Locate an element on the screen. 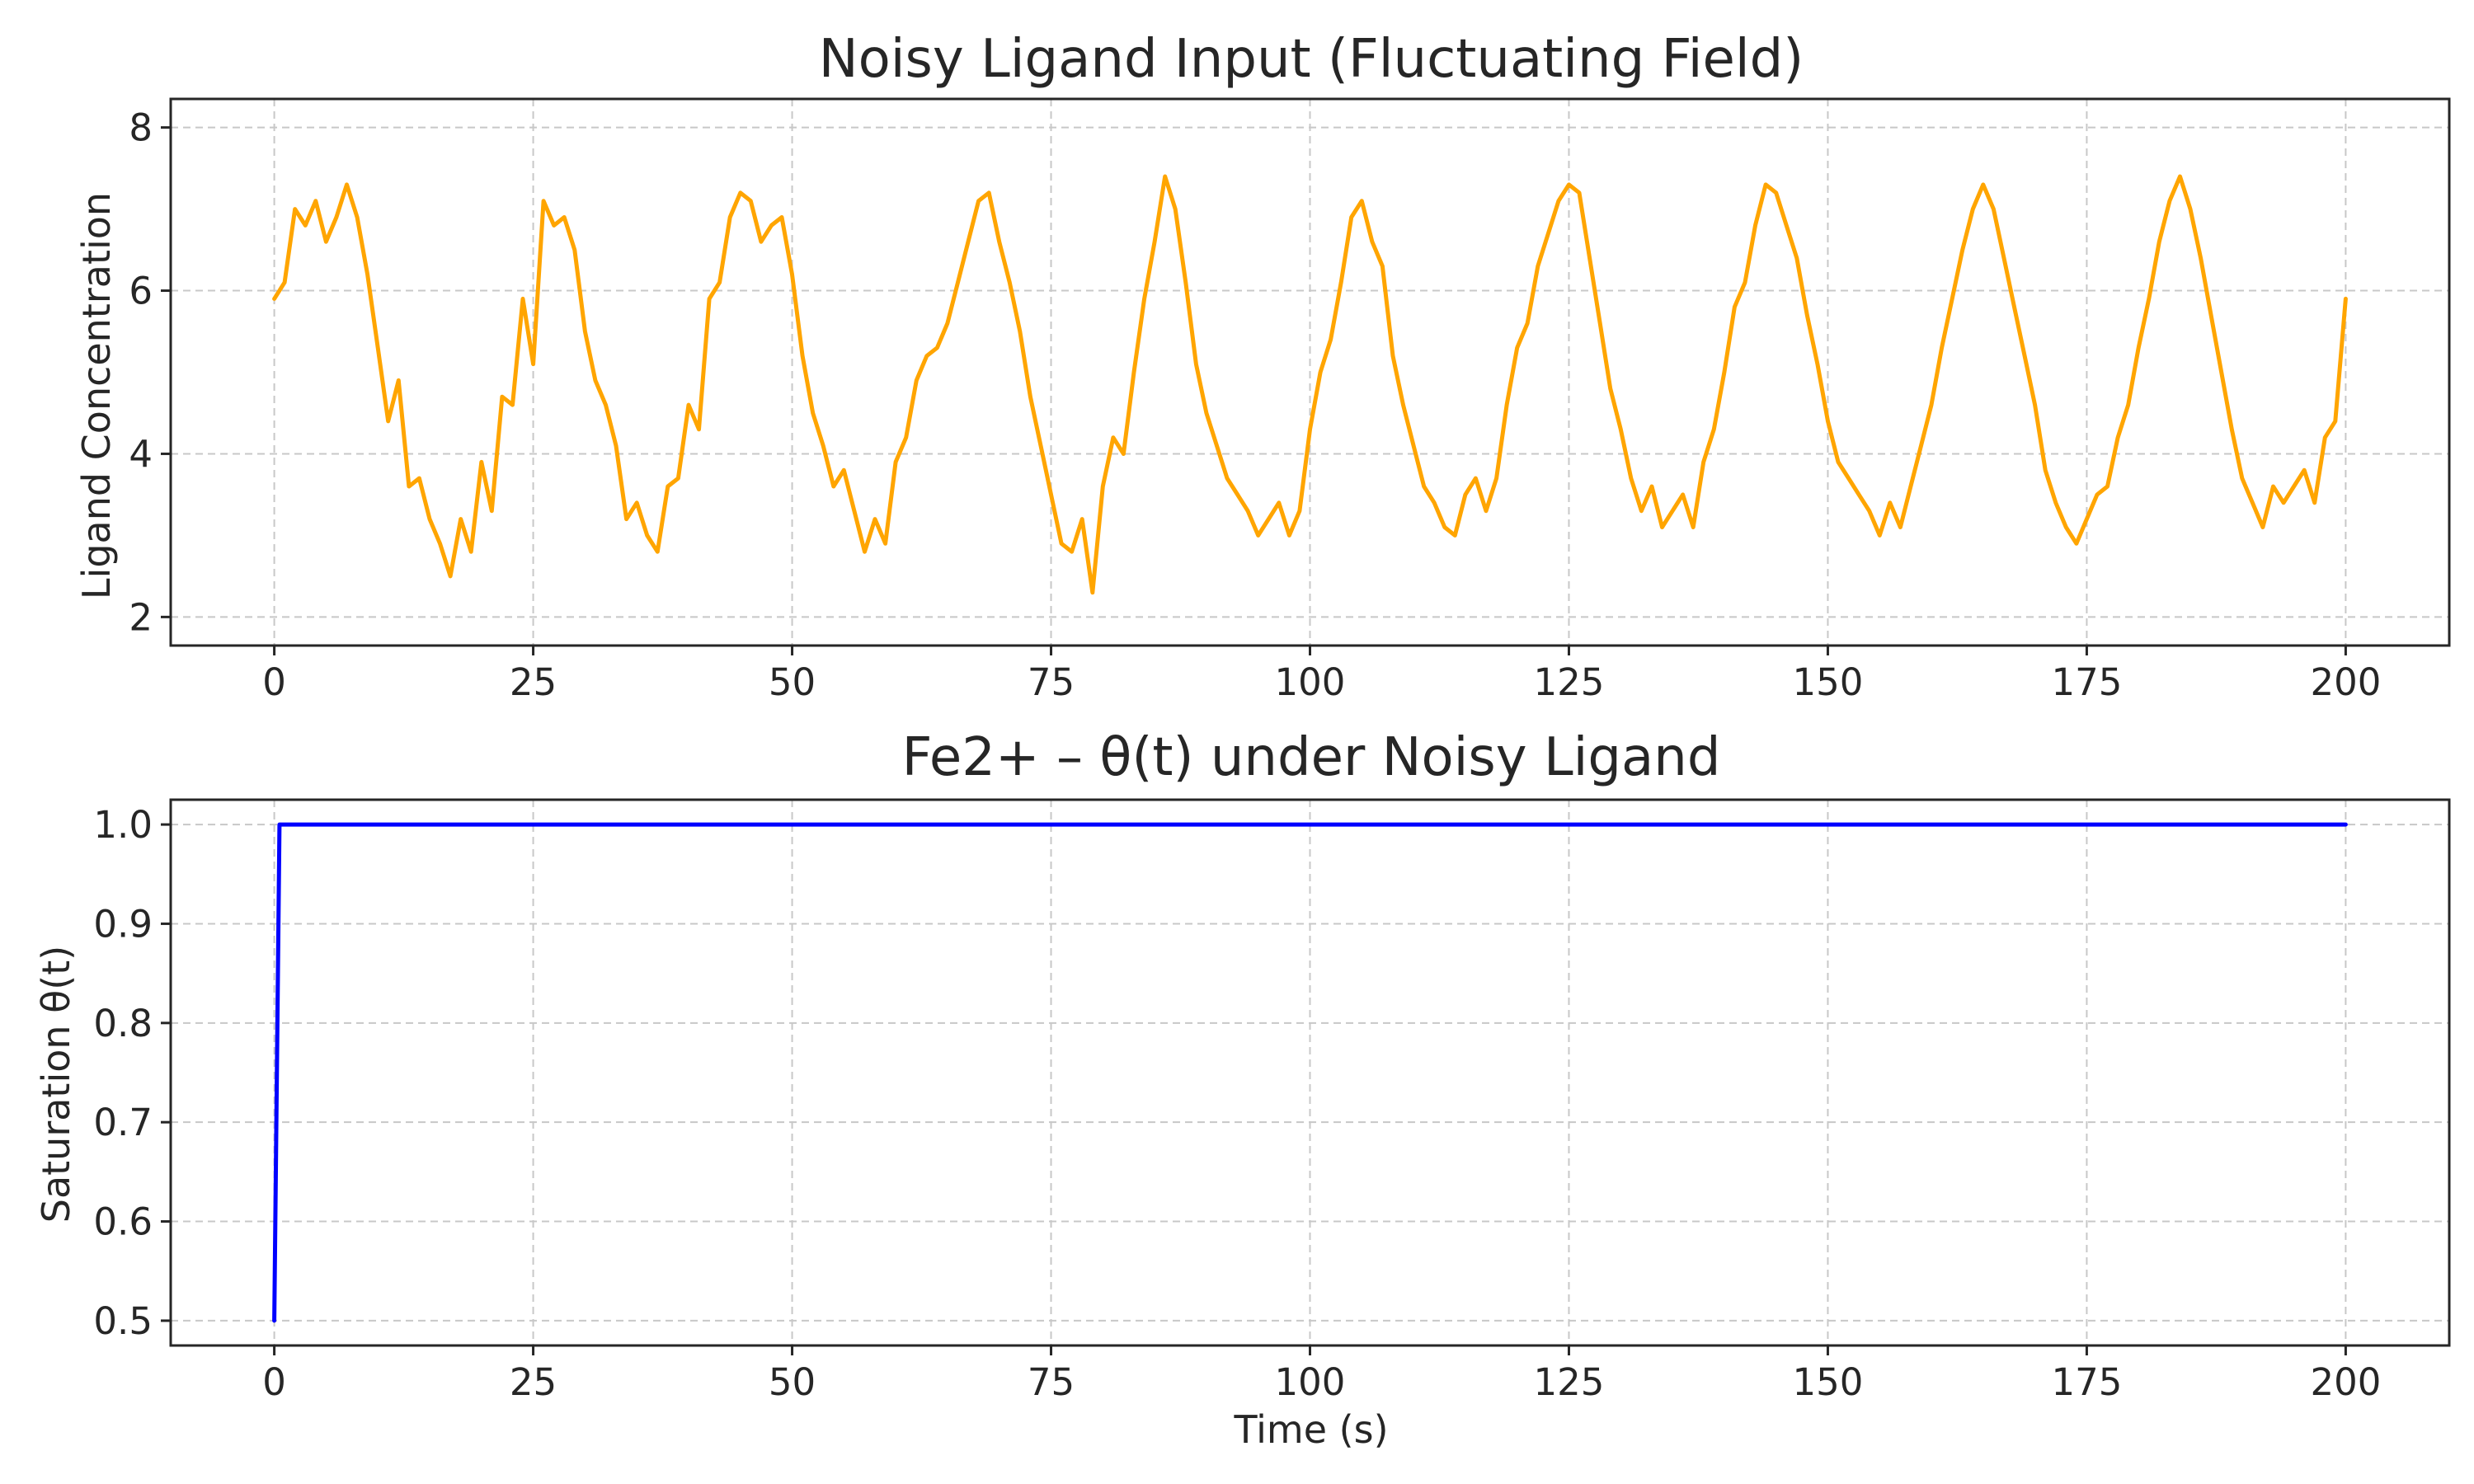 The image size is (2474, 1484). saturation-x-tick-label: 100 is located at coordinates (1310, 1382).